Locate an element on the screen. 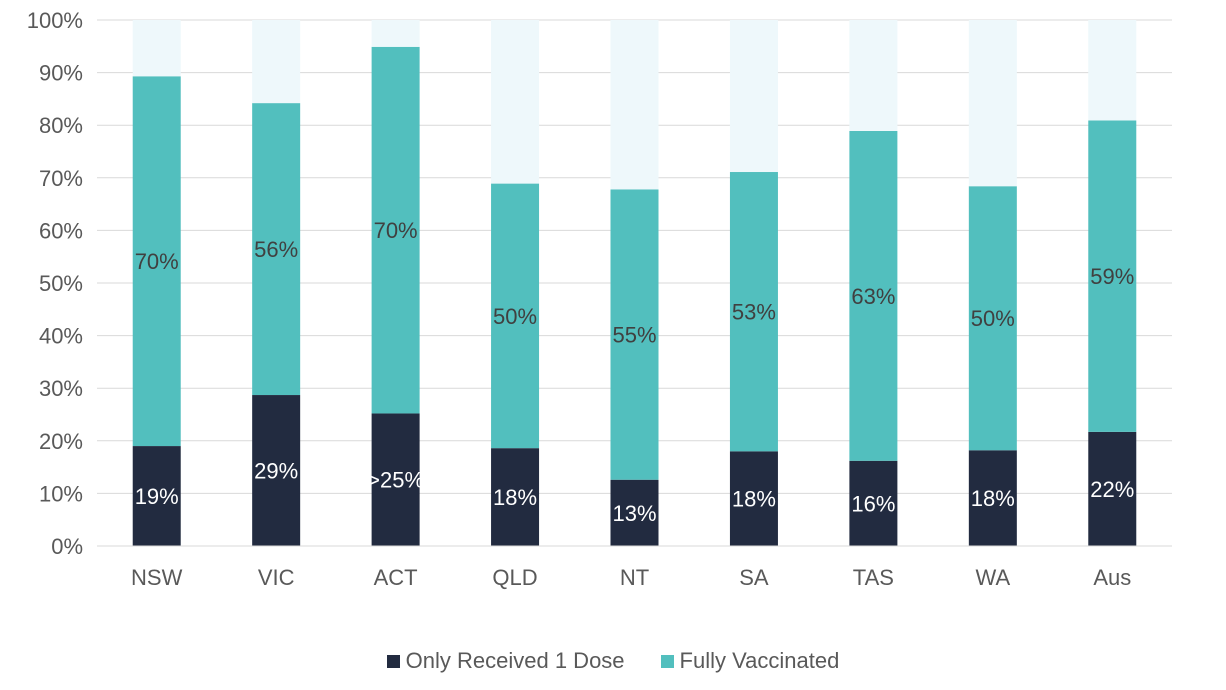 The height and width of the screenshot is (690, 1226). data-label: >25% is located at coordinates (395, 480).